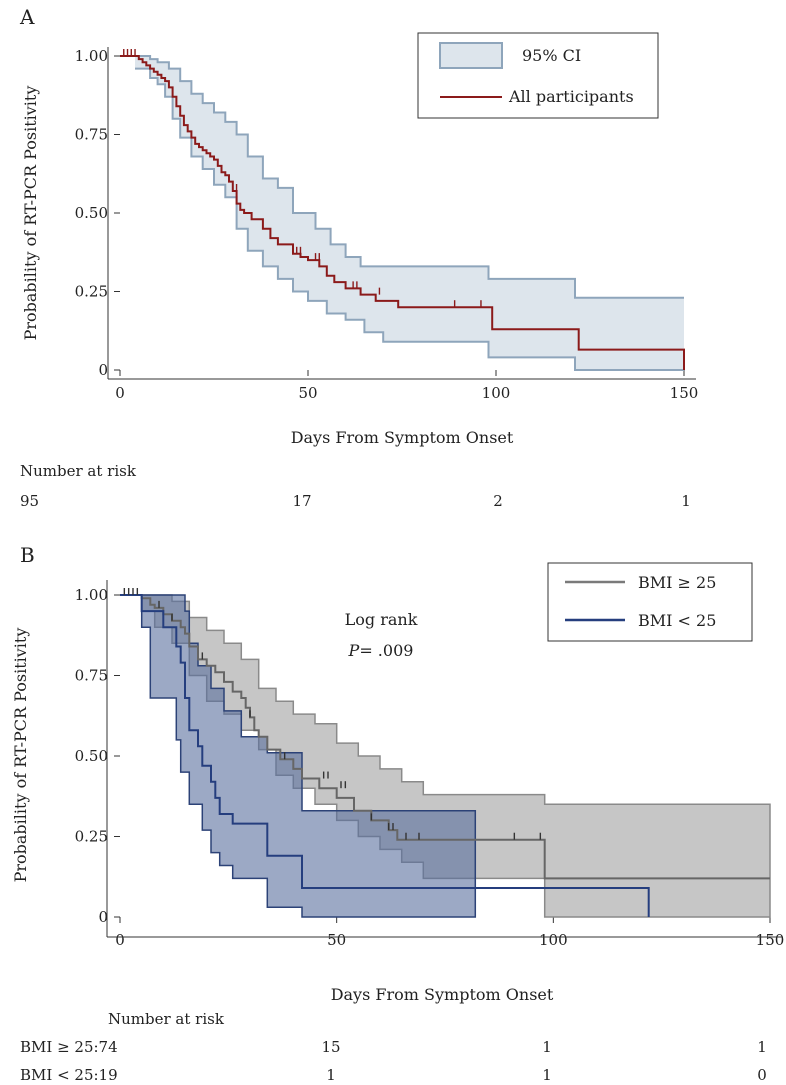 The width and height of the screenshot is (786, 1085). Describe the element at coordinates (471, 55) in the screenshot. I see `panel-a-legend-ci-swatch` at that location.